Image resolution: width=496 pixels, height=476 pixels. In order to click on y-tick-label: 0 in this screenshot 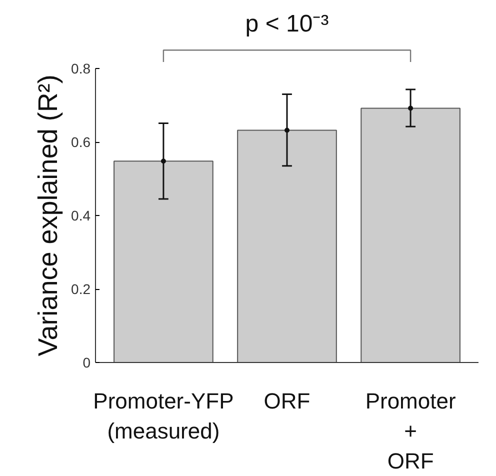, I will do `click(86, 362)`.